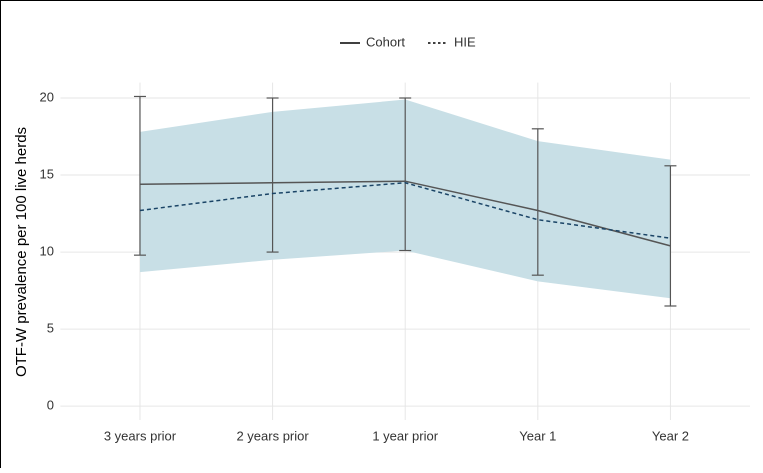 Image resolution: width=763 pixels, height=473 pixels. I want to click on y-tick-label: 0, so click(50, 405).